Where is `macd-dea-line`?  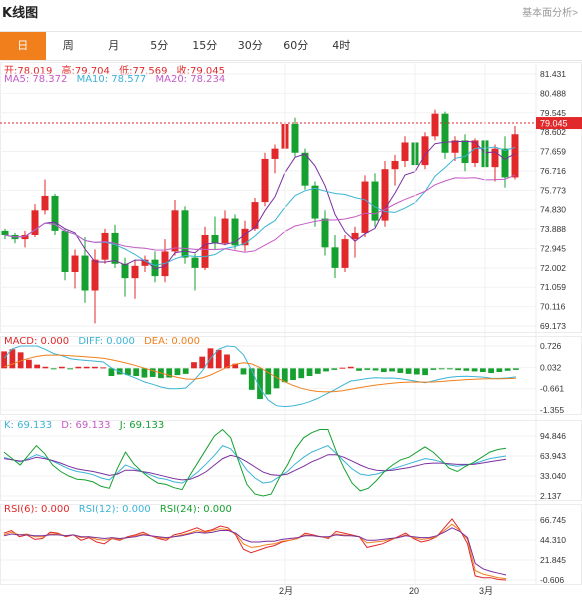
macd-dea-line is located at coordinates (259, 373).